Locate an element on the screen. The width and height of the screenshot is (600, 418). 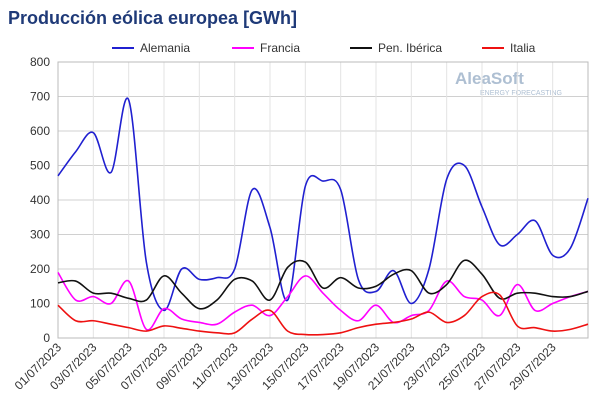
chart-title: Producción eólica europea [GWh] is located at coordinates (152, 18).